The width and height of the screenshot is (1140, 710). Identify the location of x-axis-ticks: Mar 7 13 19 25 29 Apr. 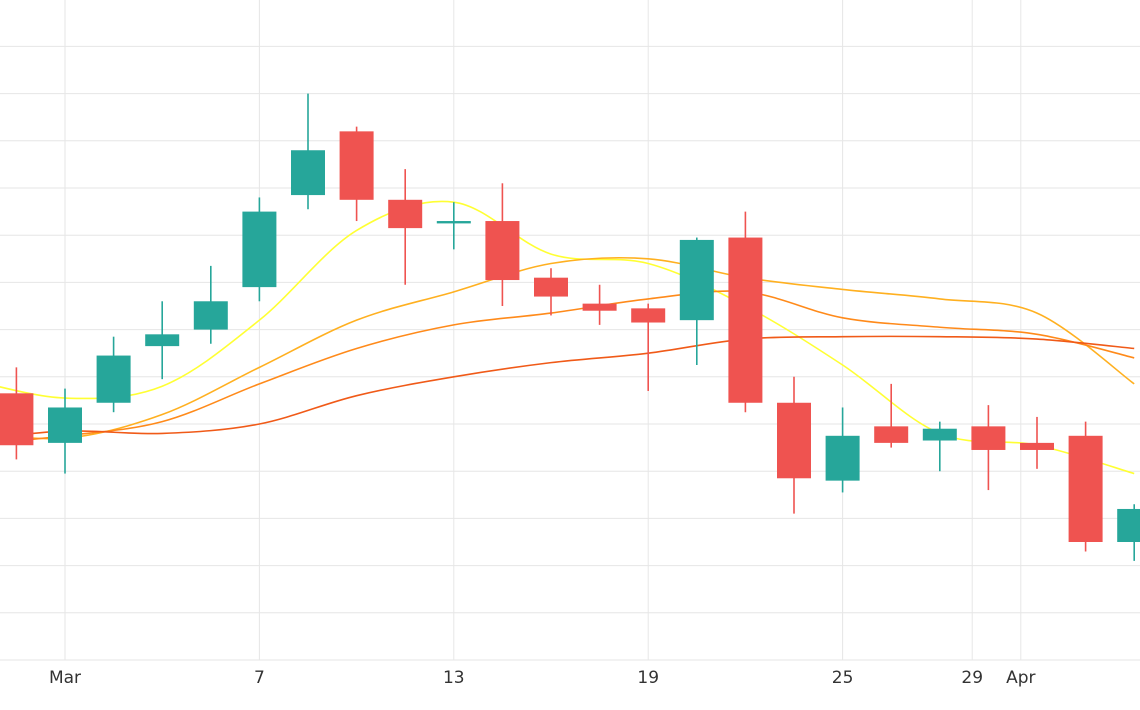
(542, 678).